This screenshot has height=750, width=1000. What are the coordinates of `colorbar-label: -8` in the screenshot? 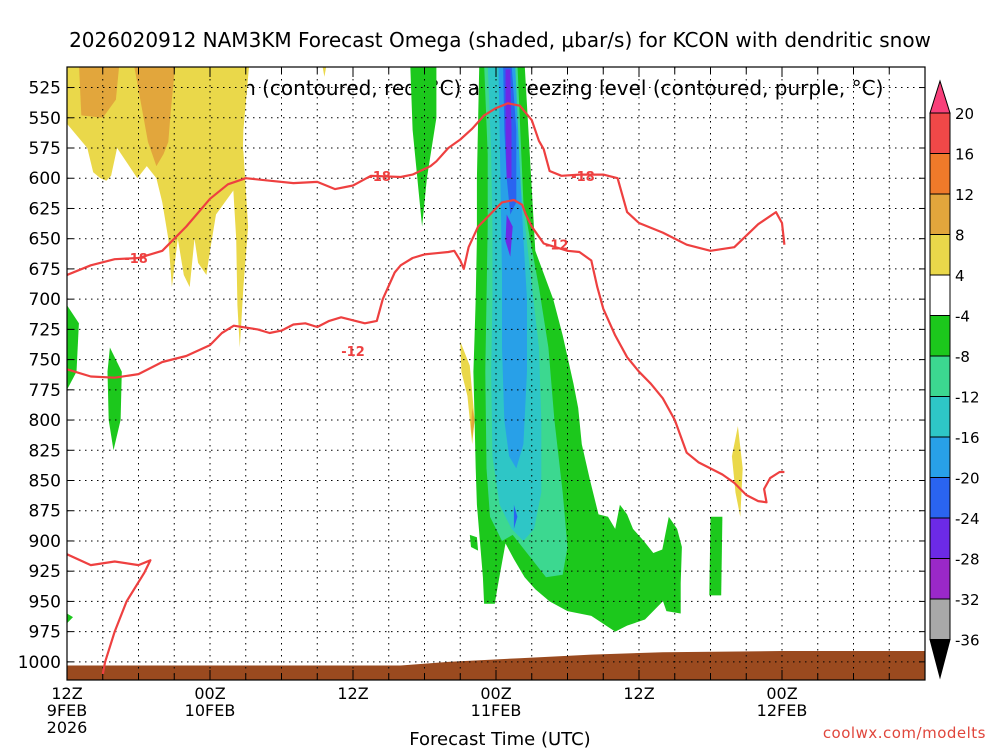 It's located at (962, 357).